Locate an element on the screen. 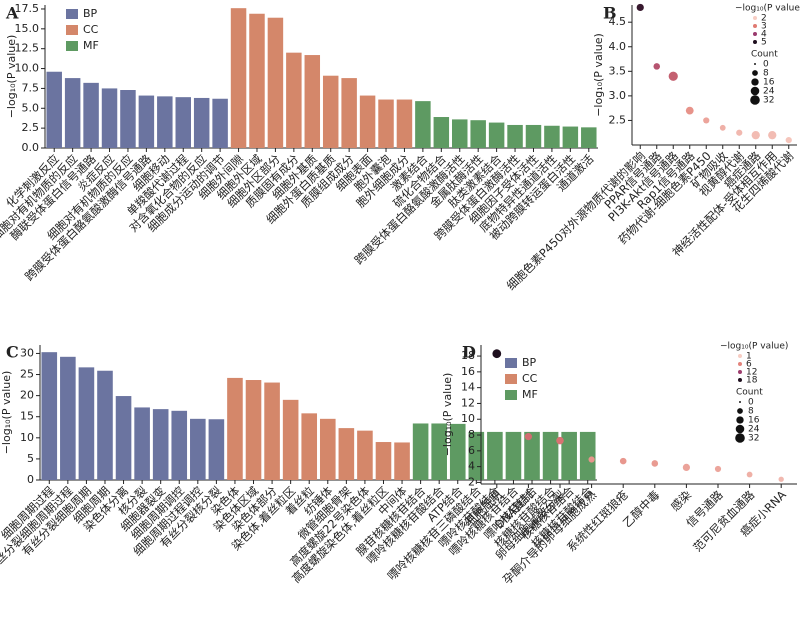  legend-label: 3 is located at coordinates (764, 27).